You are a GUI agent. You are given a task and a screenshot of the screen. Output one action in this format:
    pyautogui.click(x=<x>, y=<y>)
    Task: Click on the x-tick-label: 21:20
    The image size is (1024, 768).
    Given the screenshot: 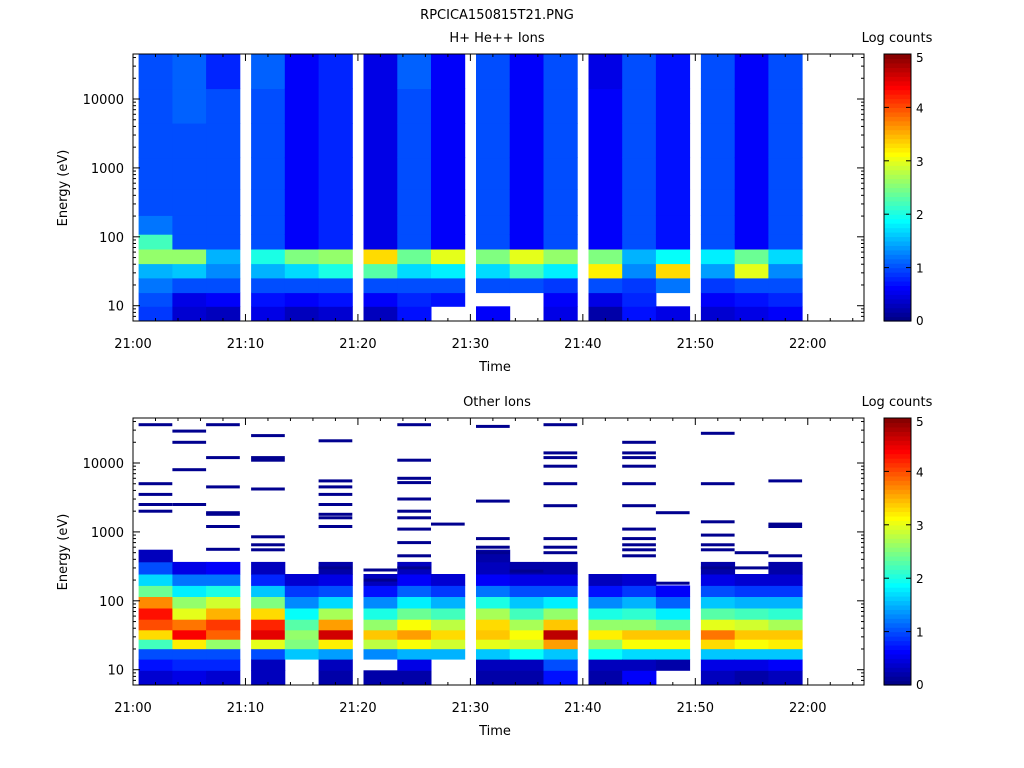 What is the action you would take?
    pyautogui.click(x=357, y=708)
    